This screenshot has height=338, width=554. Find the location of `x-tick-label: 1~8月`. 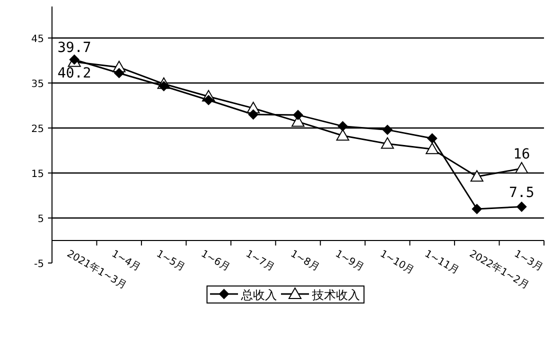

x-tick-label: 1~8月 is located at coordinates (304, 261).